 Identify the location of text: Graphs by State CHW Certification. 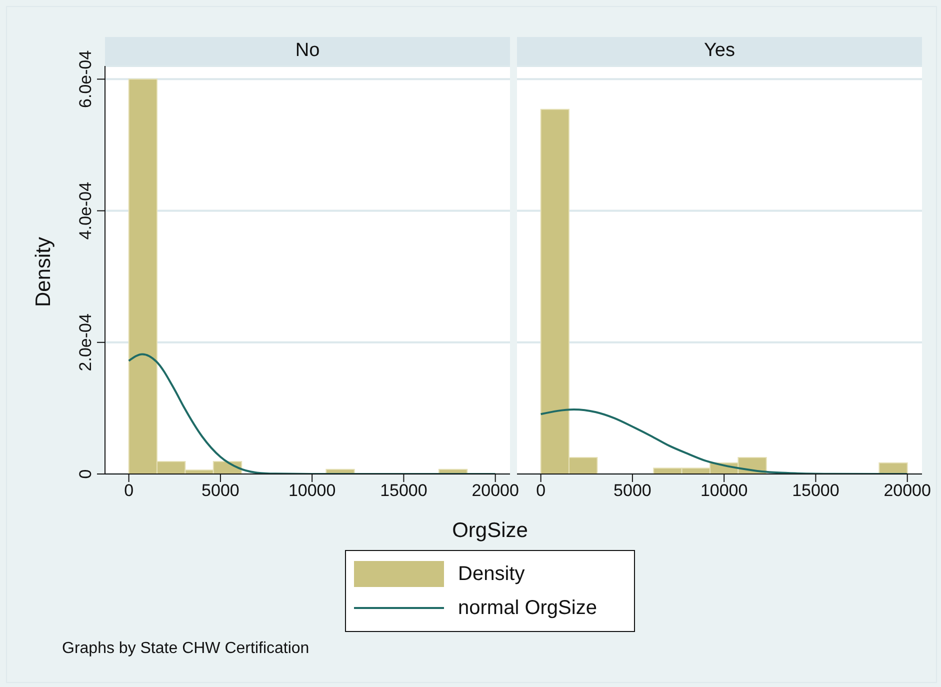
(186, 649).